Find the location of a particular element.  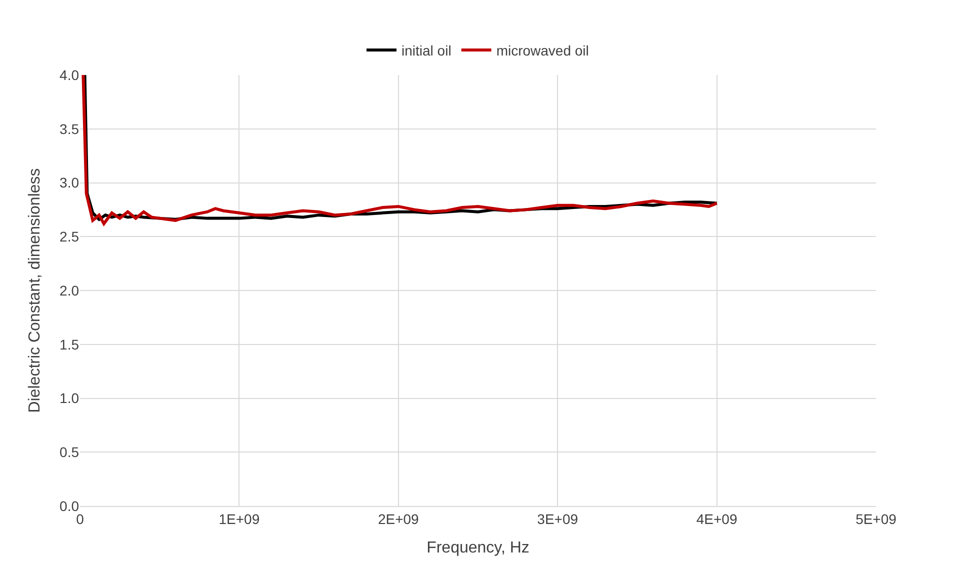

y-tick-label: 3.0 is located at coordinates (70, 182).